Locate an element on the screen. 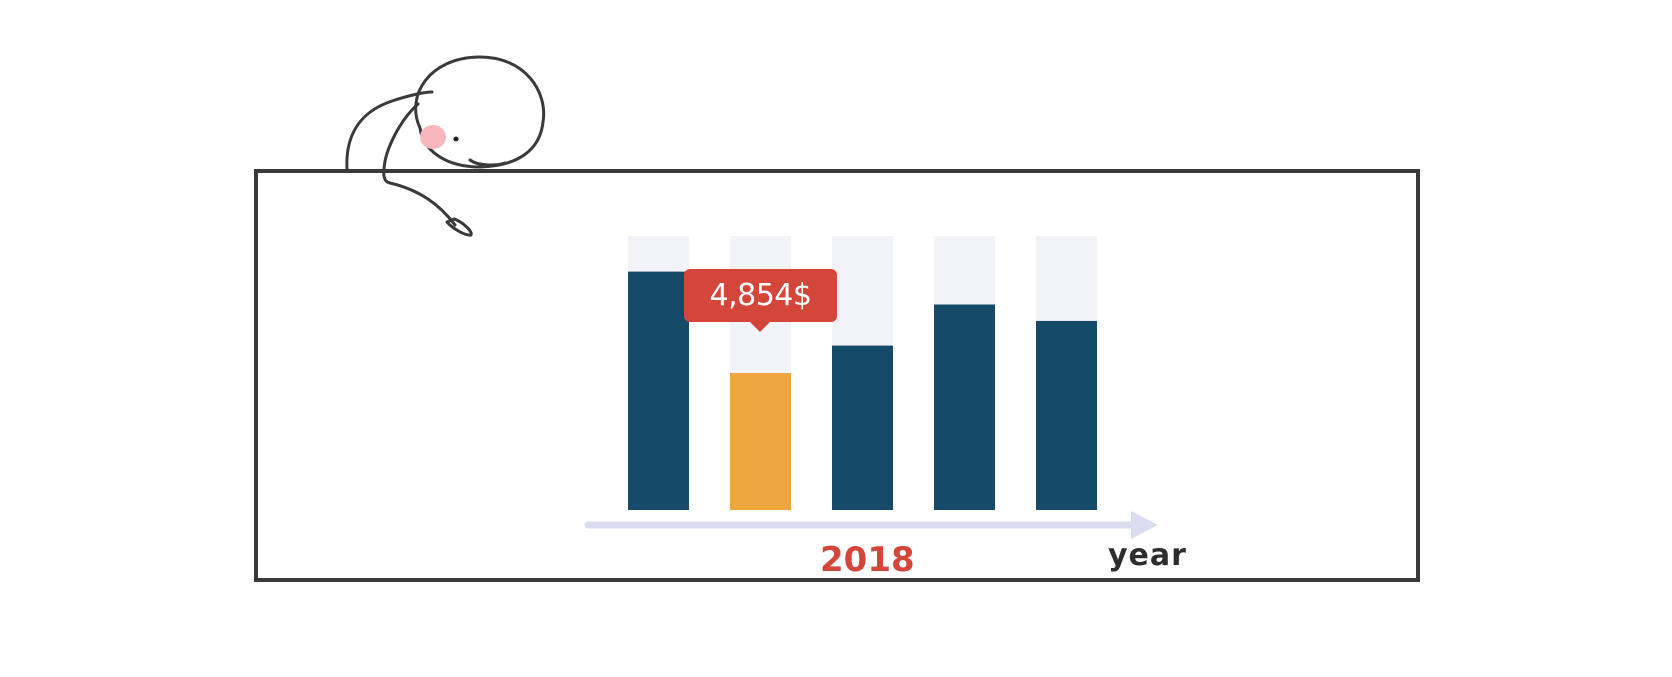  character-back is located at coordinates (389, 130).